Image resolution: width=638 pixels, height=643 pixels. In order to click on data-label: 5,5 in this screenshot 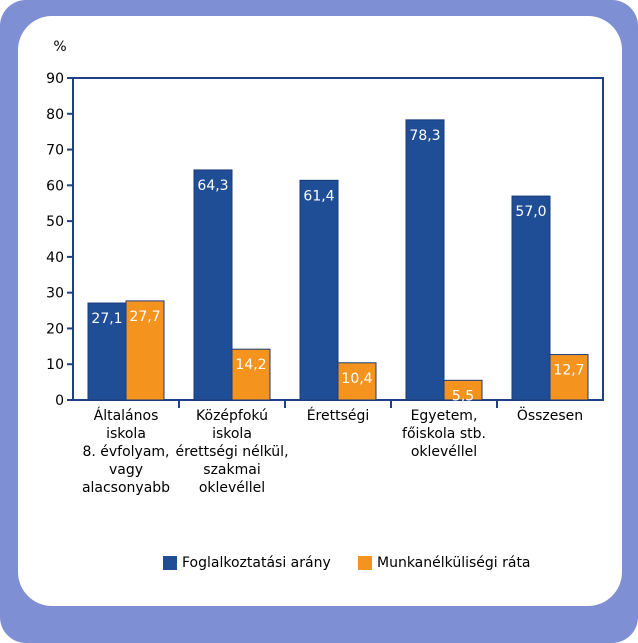, I will do `click(463, 396)`.